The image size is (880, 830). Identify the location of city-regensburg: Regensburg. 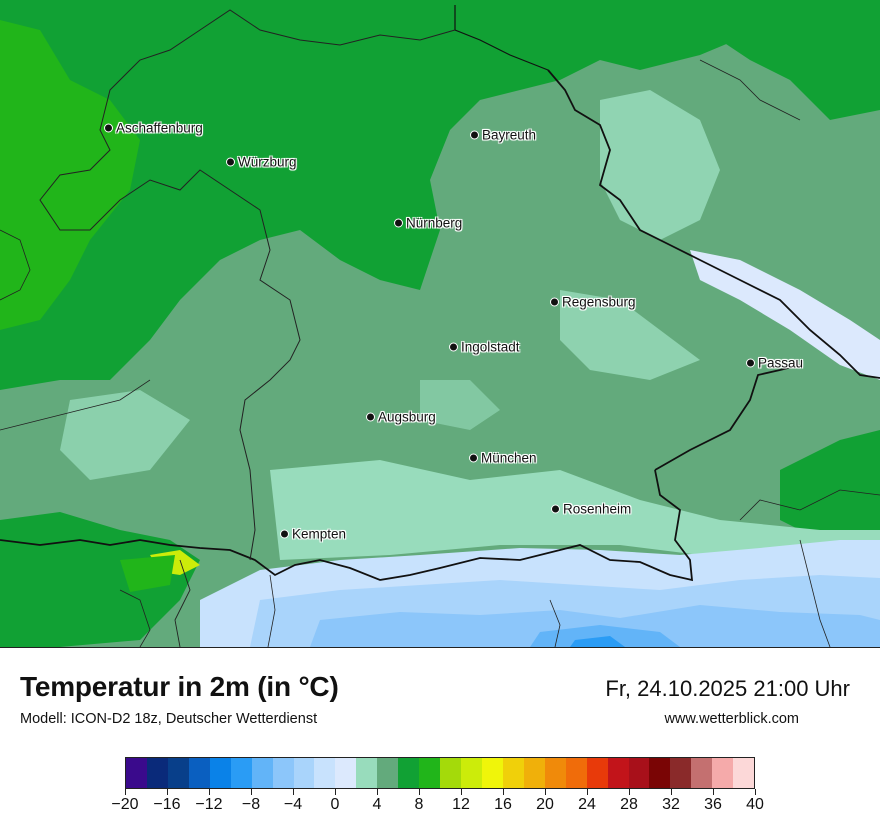
(593, 302).